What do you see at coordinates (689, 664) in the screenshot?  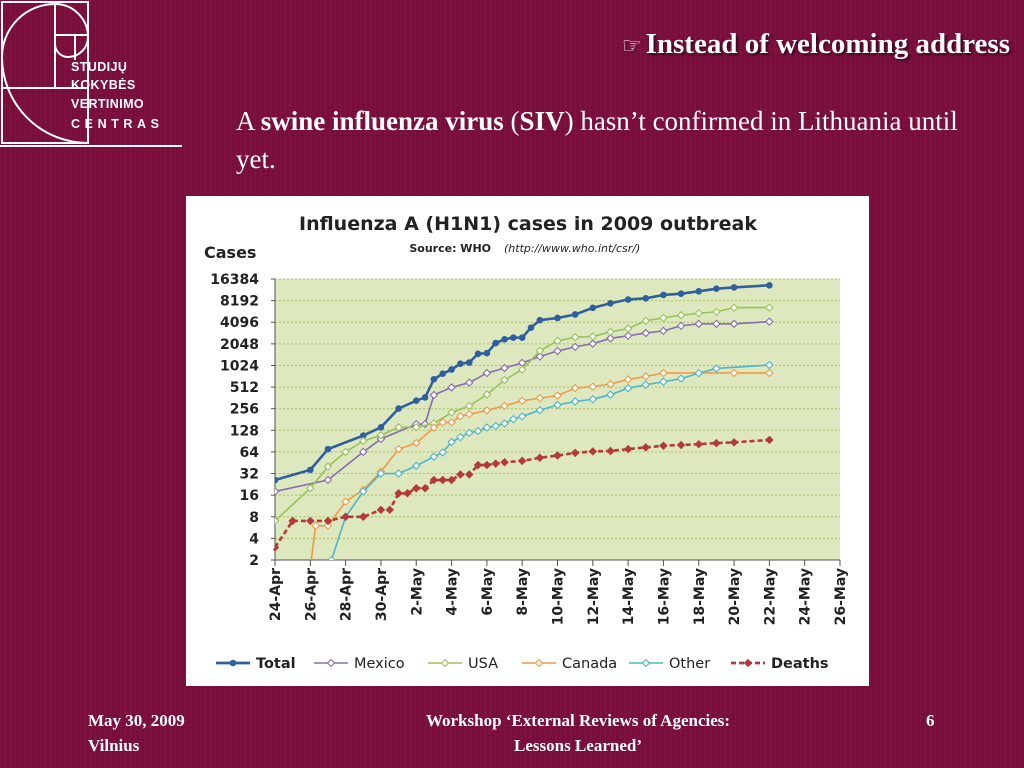 I see `legend-label-other: Other` at bounding box center [689, 664].